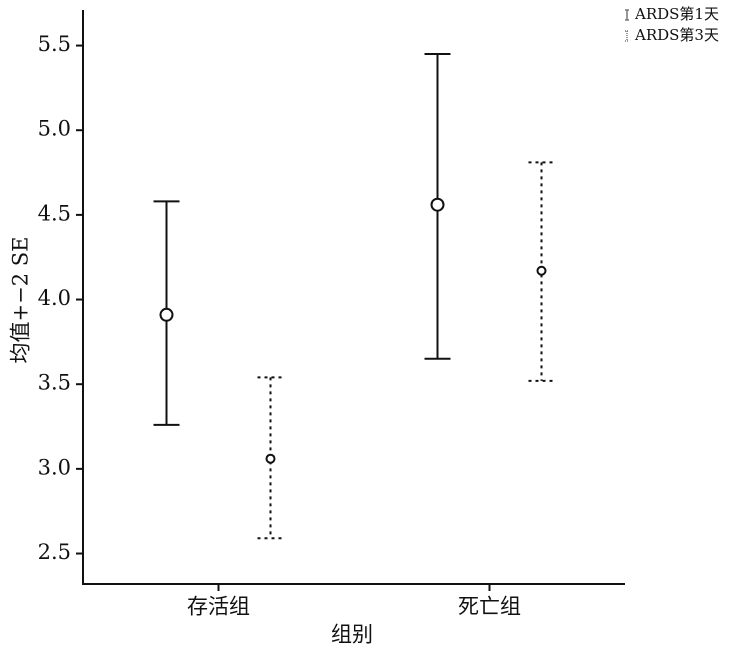  What do you see at coordinates (352, 635) in the screenshot?
I see `x-axis-title: 组别` at bounding box center [352, 635].